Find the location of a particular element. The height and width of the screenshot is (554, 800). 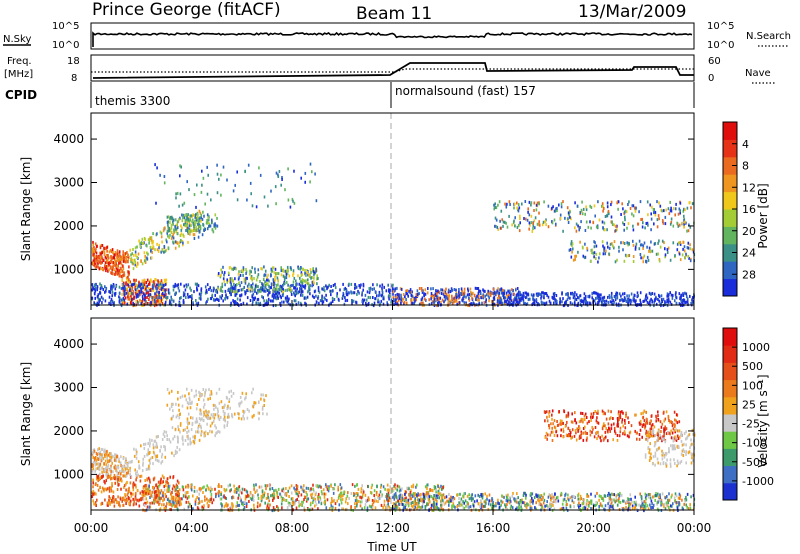

cpid-strip: CPID themis 3300 normalsound (fast) 157 is located at coordinates (350, 95).